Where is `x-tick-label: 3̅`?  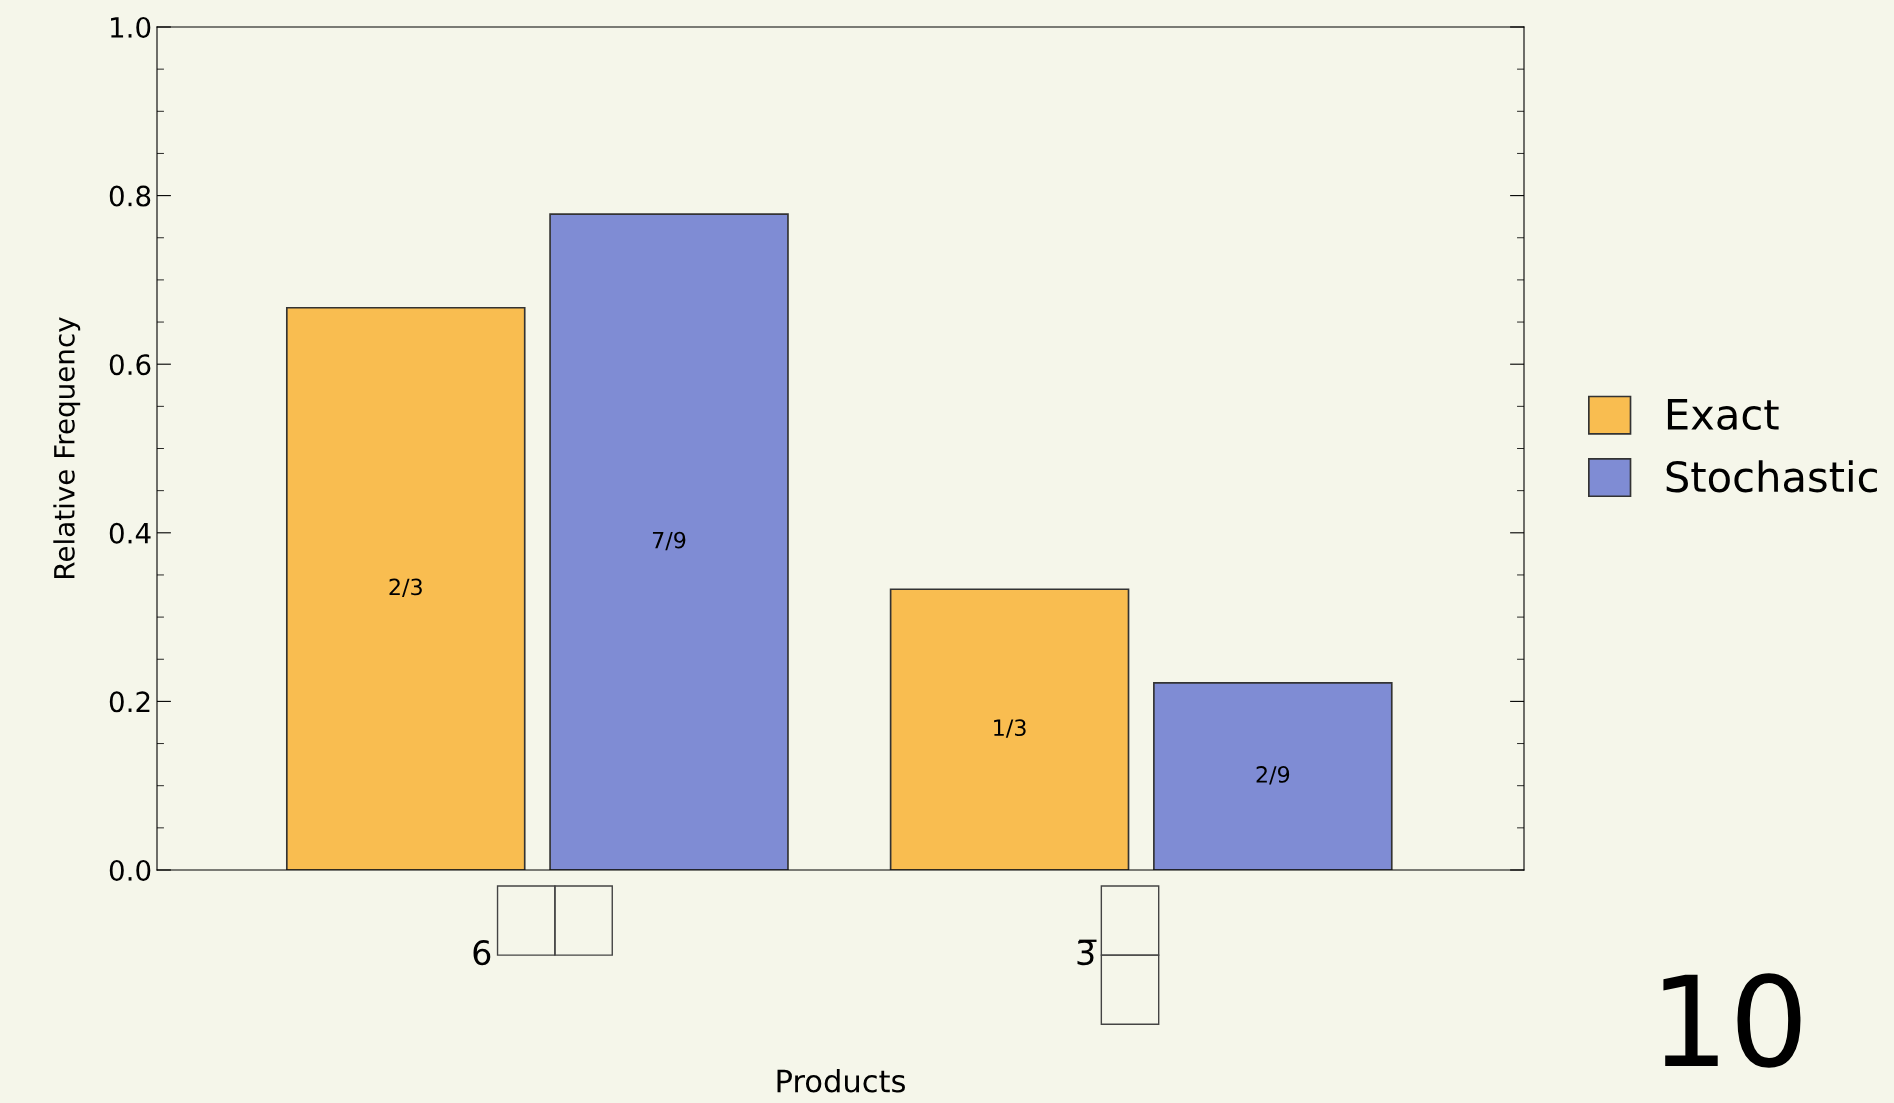
x-tick-label: 3̅ is located at coordinates (1087, 952).